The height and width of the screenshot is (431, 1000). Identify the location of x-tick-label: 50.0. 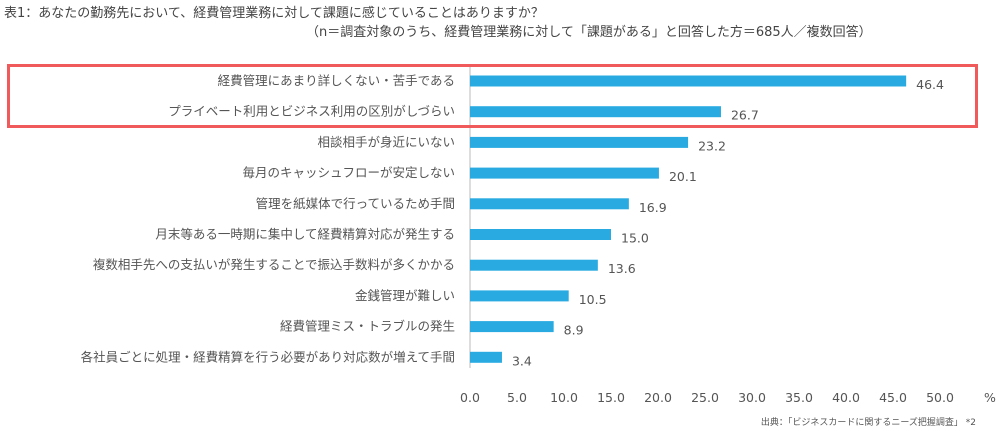
(940, 397).